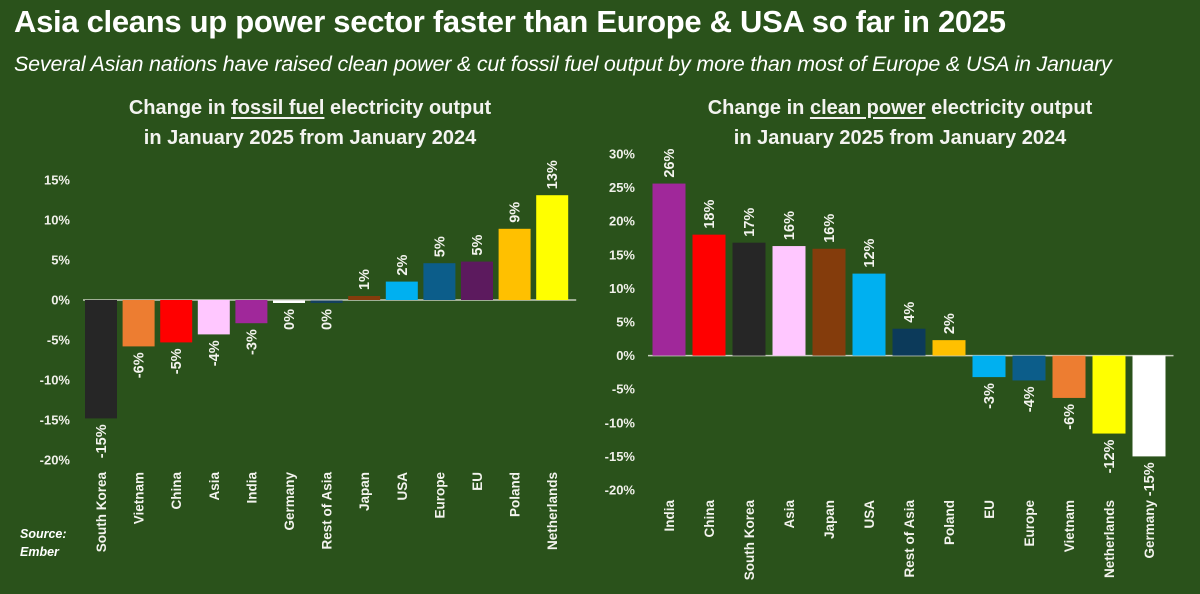  What do you see at coordinates (439, 281) in the screenshot?
I see `fossil-bar-europe` at bounding box center [439, 281].